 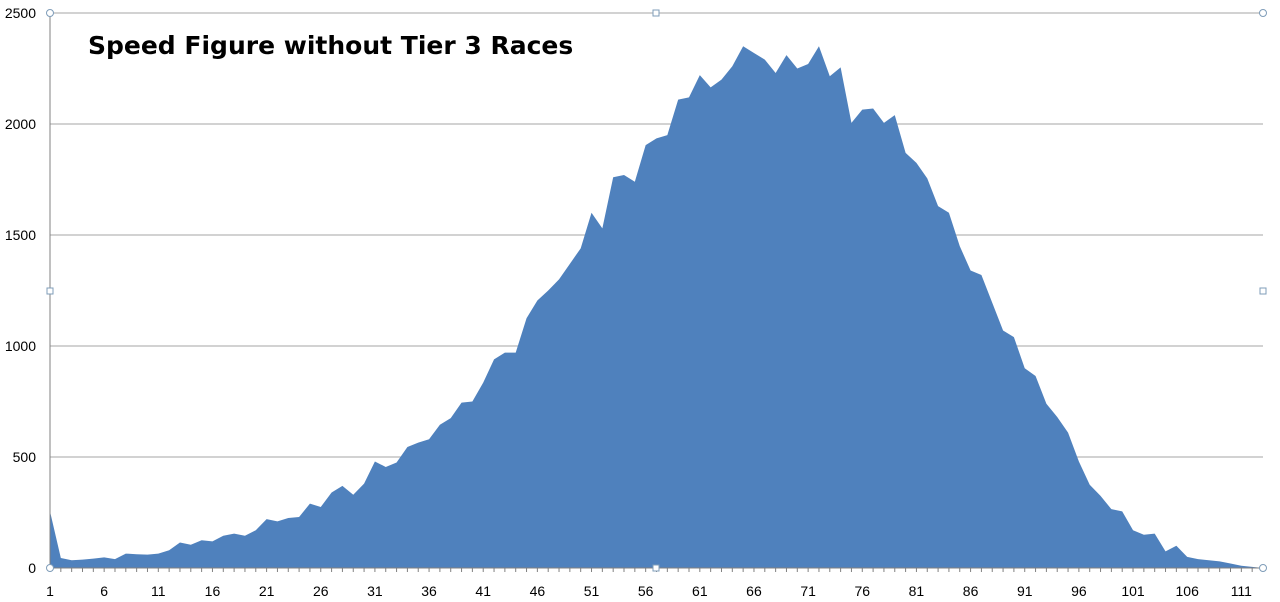 I want to click on x-tick-label: 41, so click(x=483, y=591).